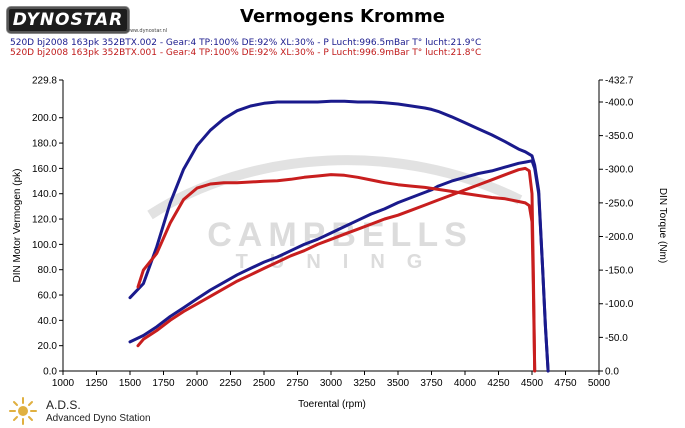 The width and height of the screenshot is (685, 428). I want to click on x-tick-label: 2750, so click(297, 383).